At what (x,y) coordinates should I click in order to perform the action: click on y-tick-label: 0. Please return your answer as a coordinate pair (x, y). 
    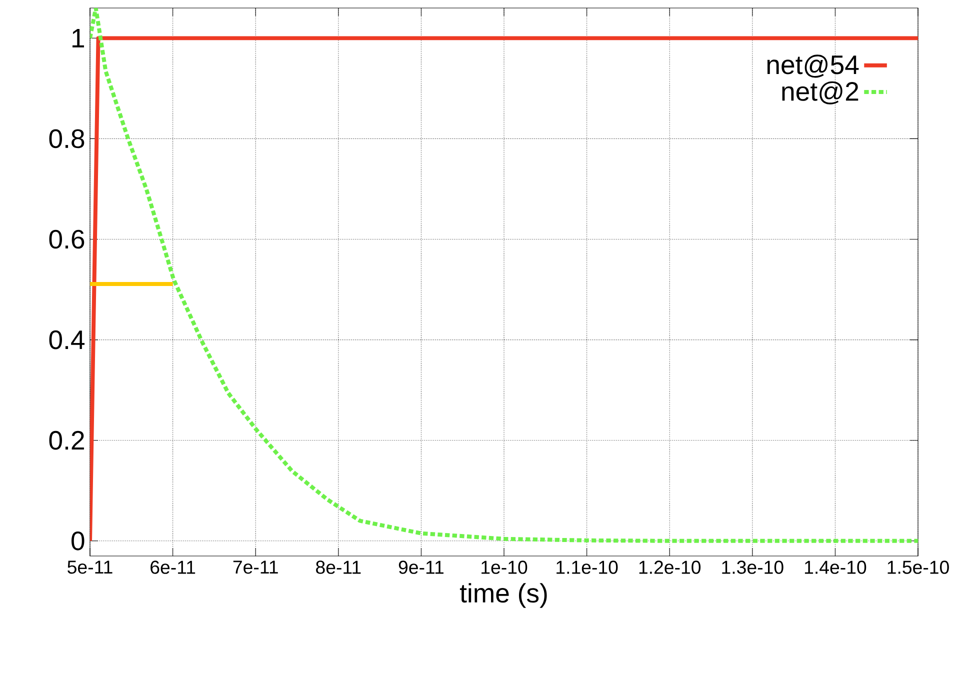
    Looking at the image, I should click on (78, 540).